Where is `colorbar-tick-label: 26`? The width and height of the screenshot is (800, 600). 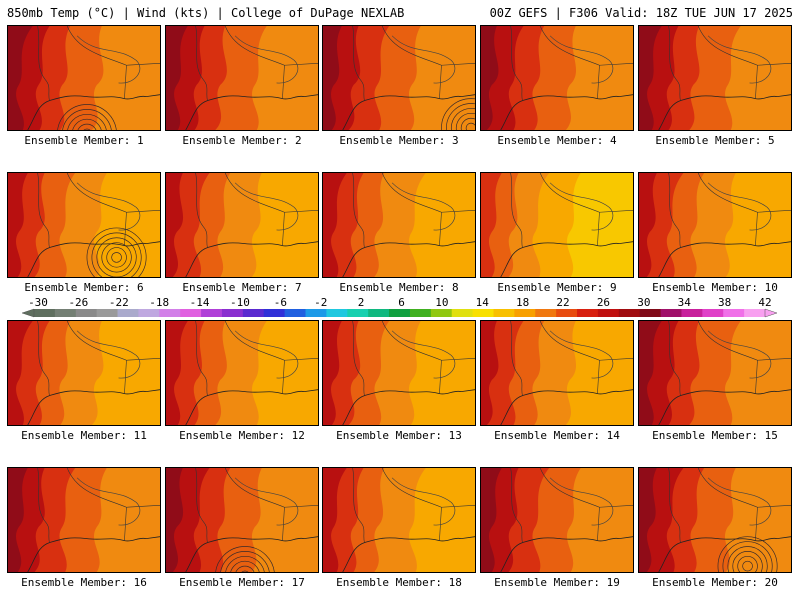 colorbar-tick-label: 26 is located at coordinates (603, 302).